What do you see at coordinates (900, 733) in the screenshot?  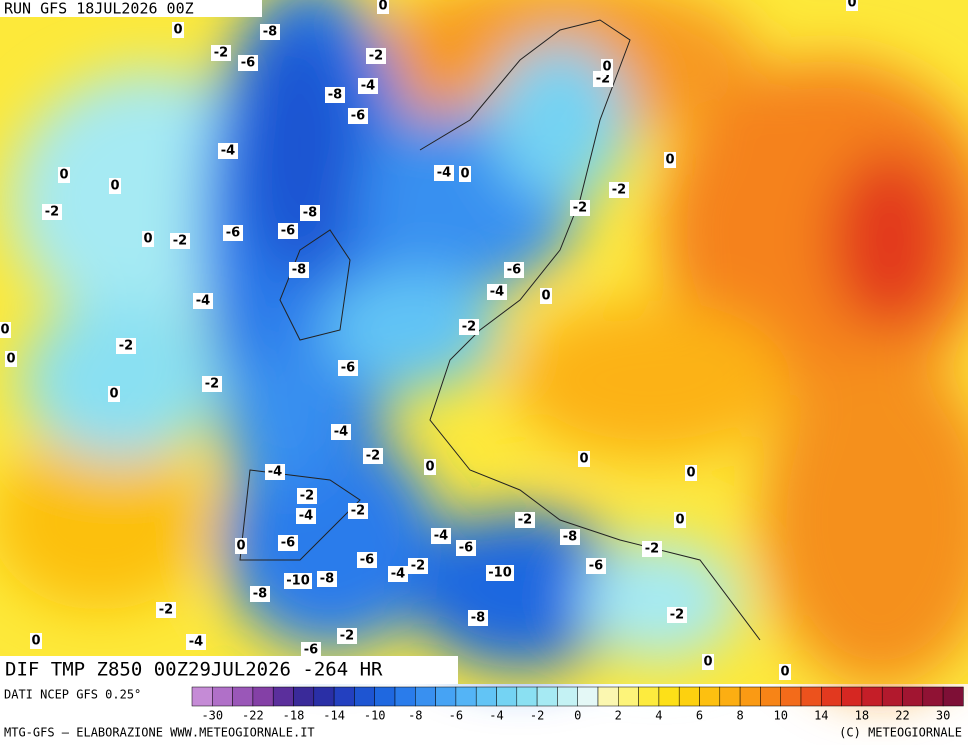 I see `footer-right: (C) METEOGIORNALE` at bounding box center [900, 733].